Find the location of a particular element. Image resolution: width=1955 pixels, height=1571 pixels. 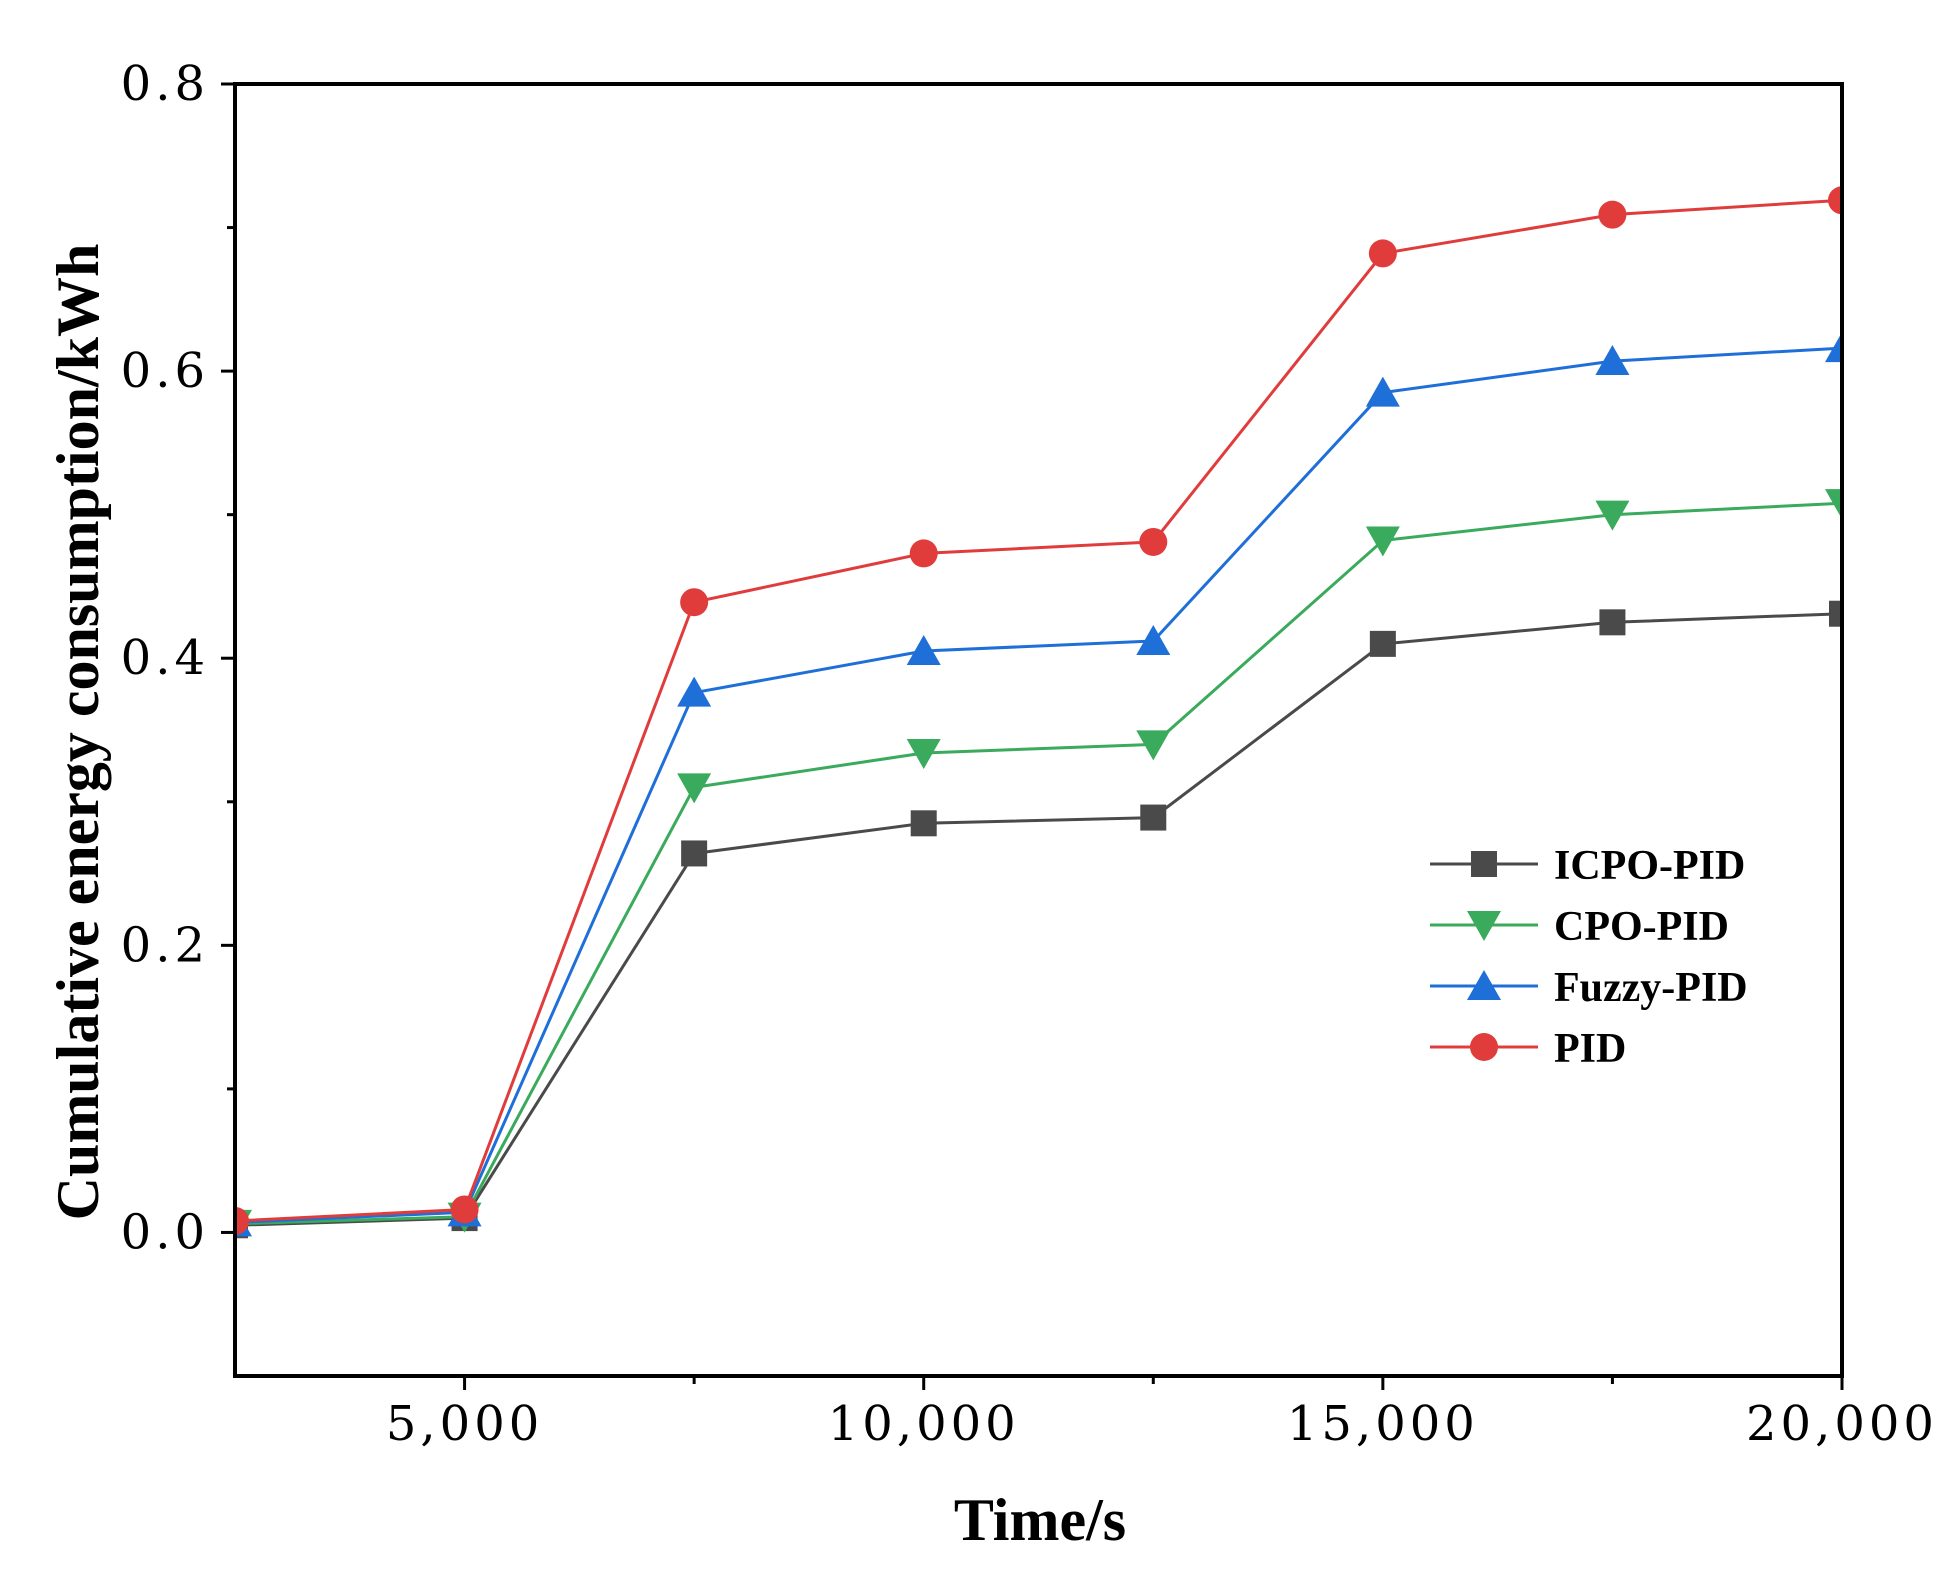

legend: ICPO-PID CPO-PID Fuzzy-PID PID is located at coordinates (1589, 957).